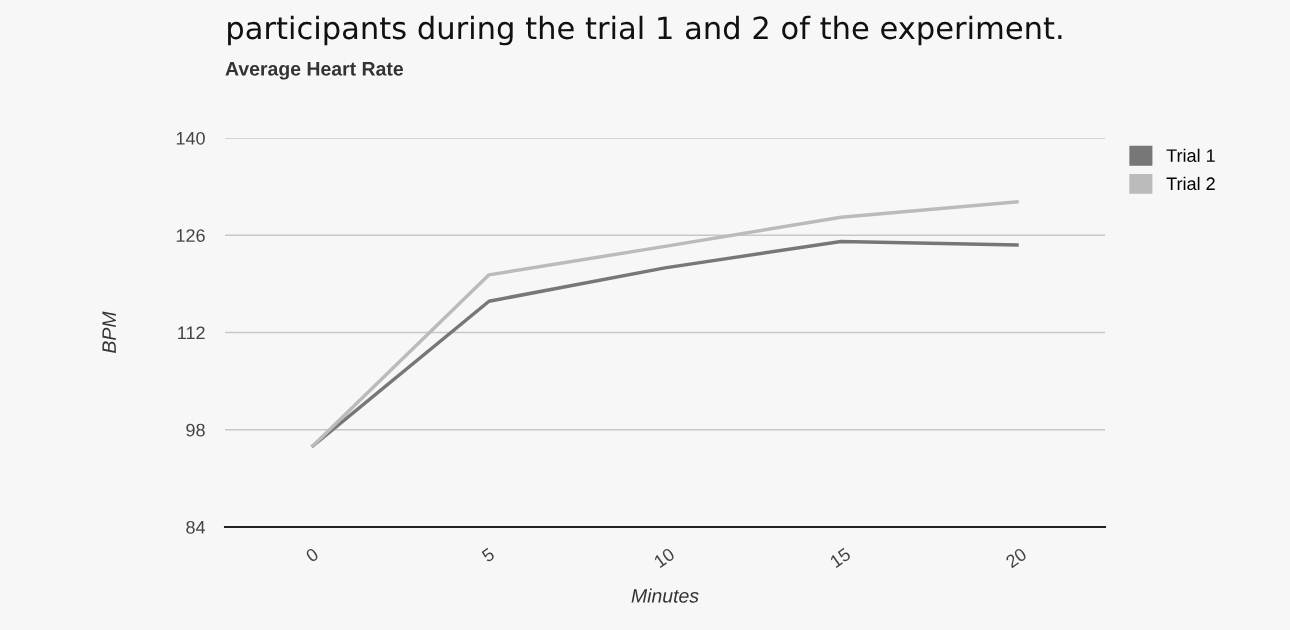 The height and width of the screenshot is (630, 1290). I want to click on chart-title: Average Heart Rate, so click(314, 71).